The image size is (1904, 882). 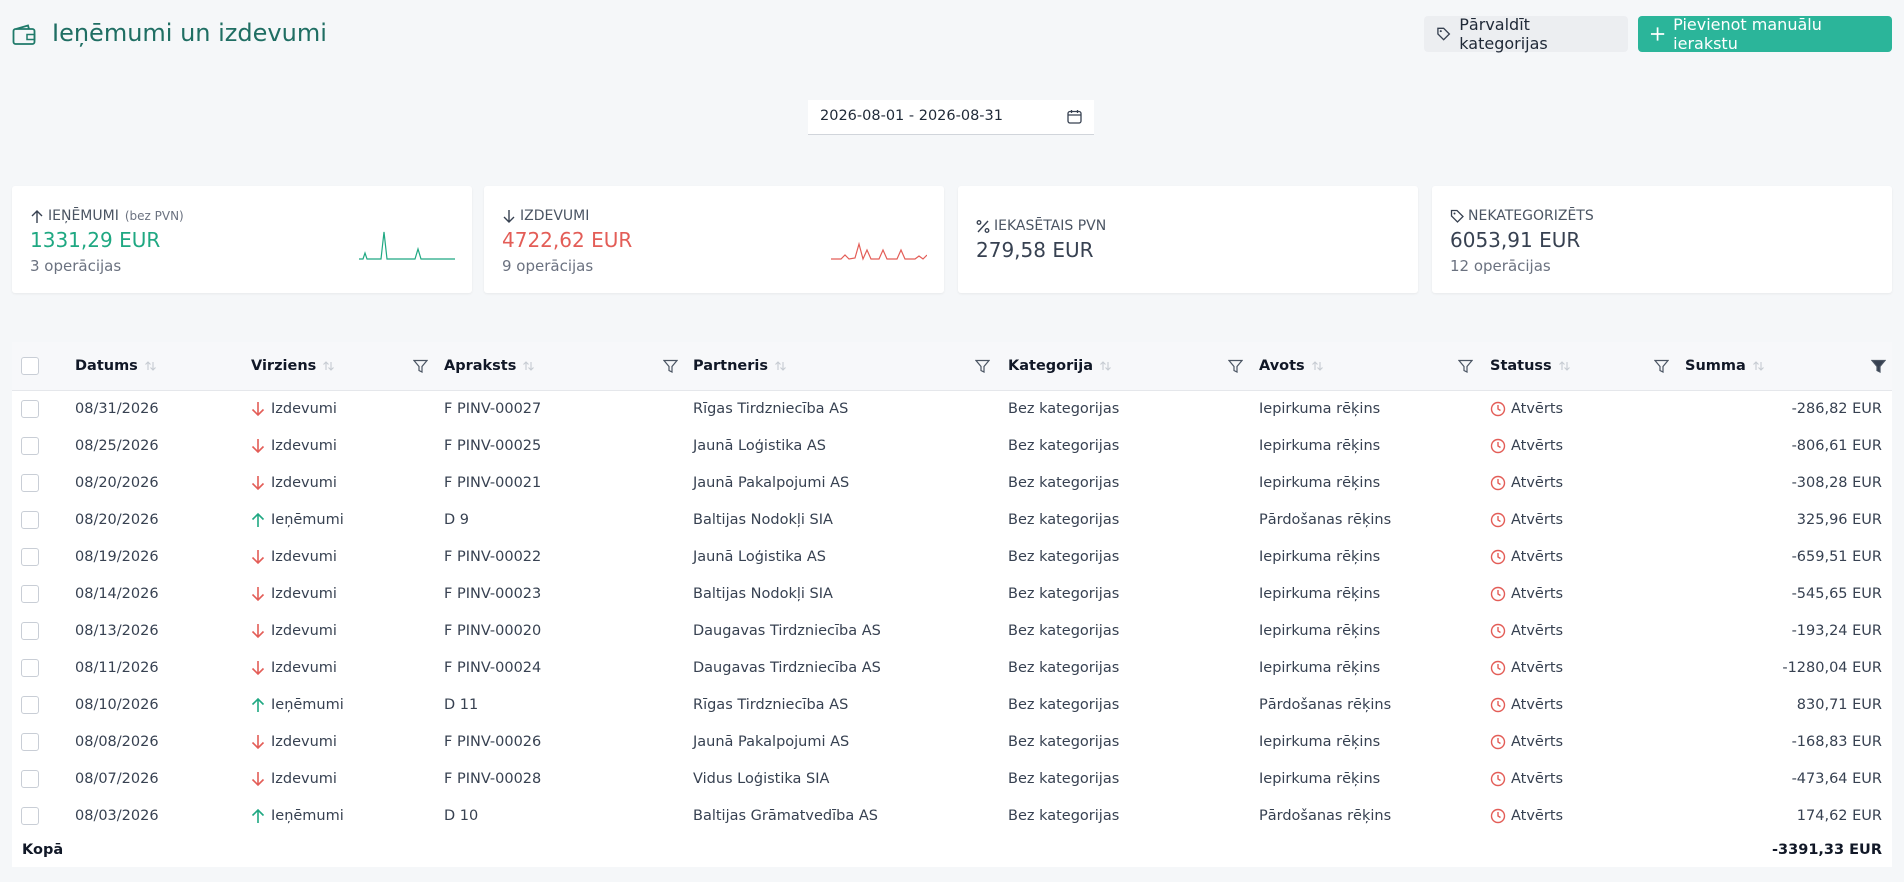 What do you see at coordinates (1500, 266) in the screenshot?
I see `card-sub: 12 operācijas` at bounding box center [1500, 266].